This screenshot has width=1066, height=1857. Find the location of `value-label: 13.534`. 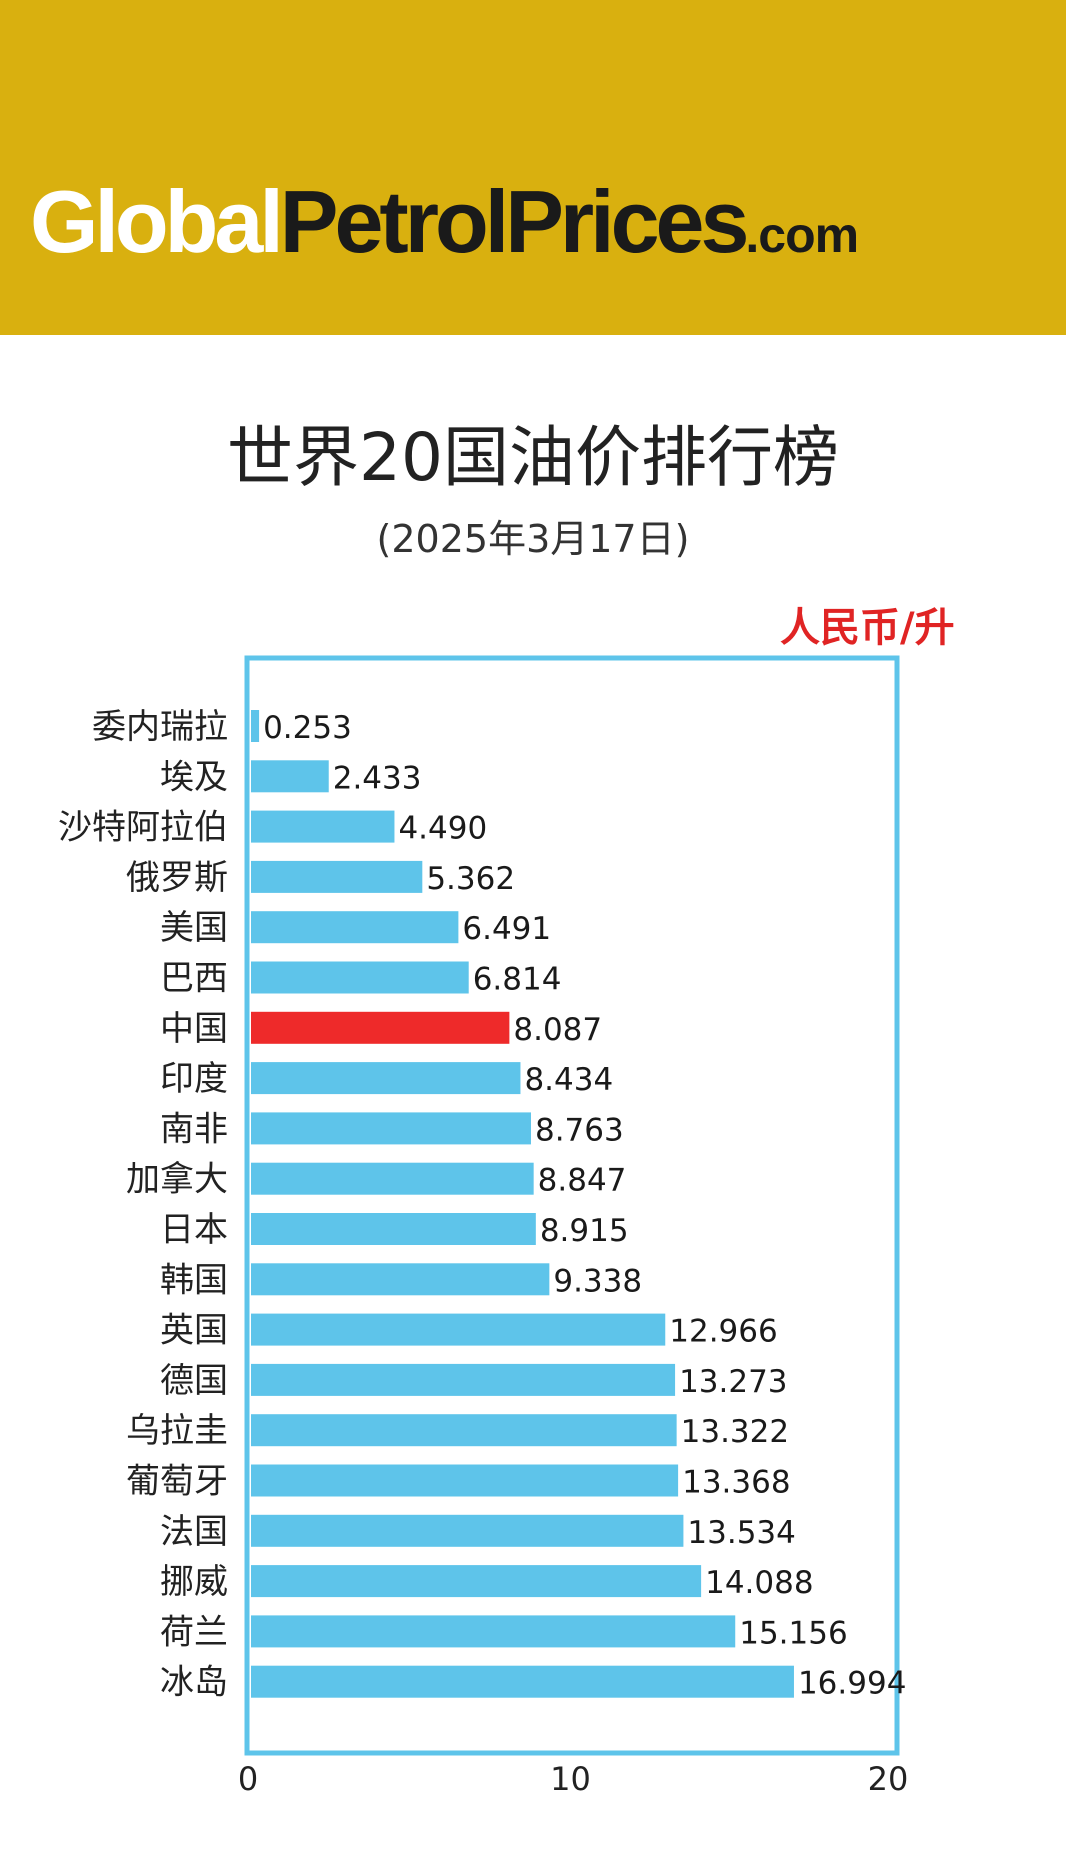

value-label: 13.534 is located at coordinates (741, 1533).